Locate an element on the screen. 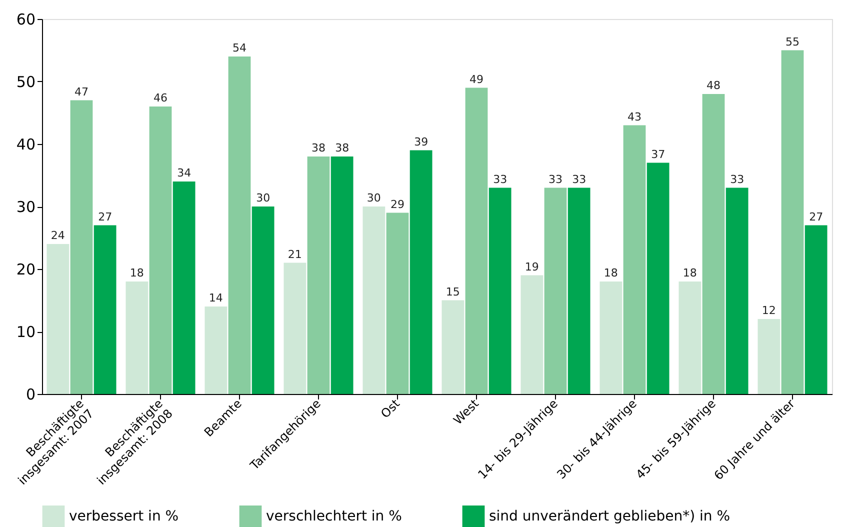 The image size is (868, 527). data-label: 48 is located at coordinates (713, 85).